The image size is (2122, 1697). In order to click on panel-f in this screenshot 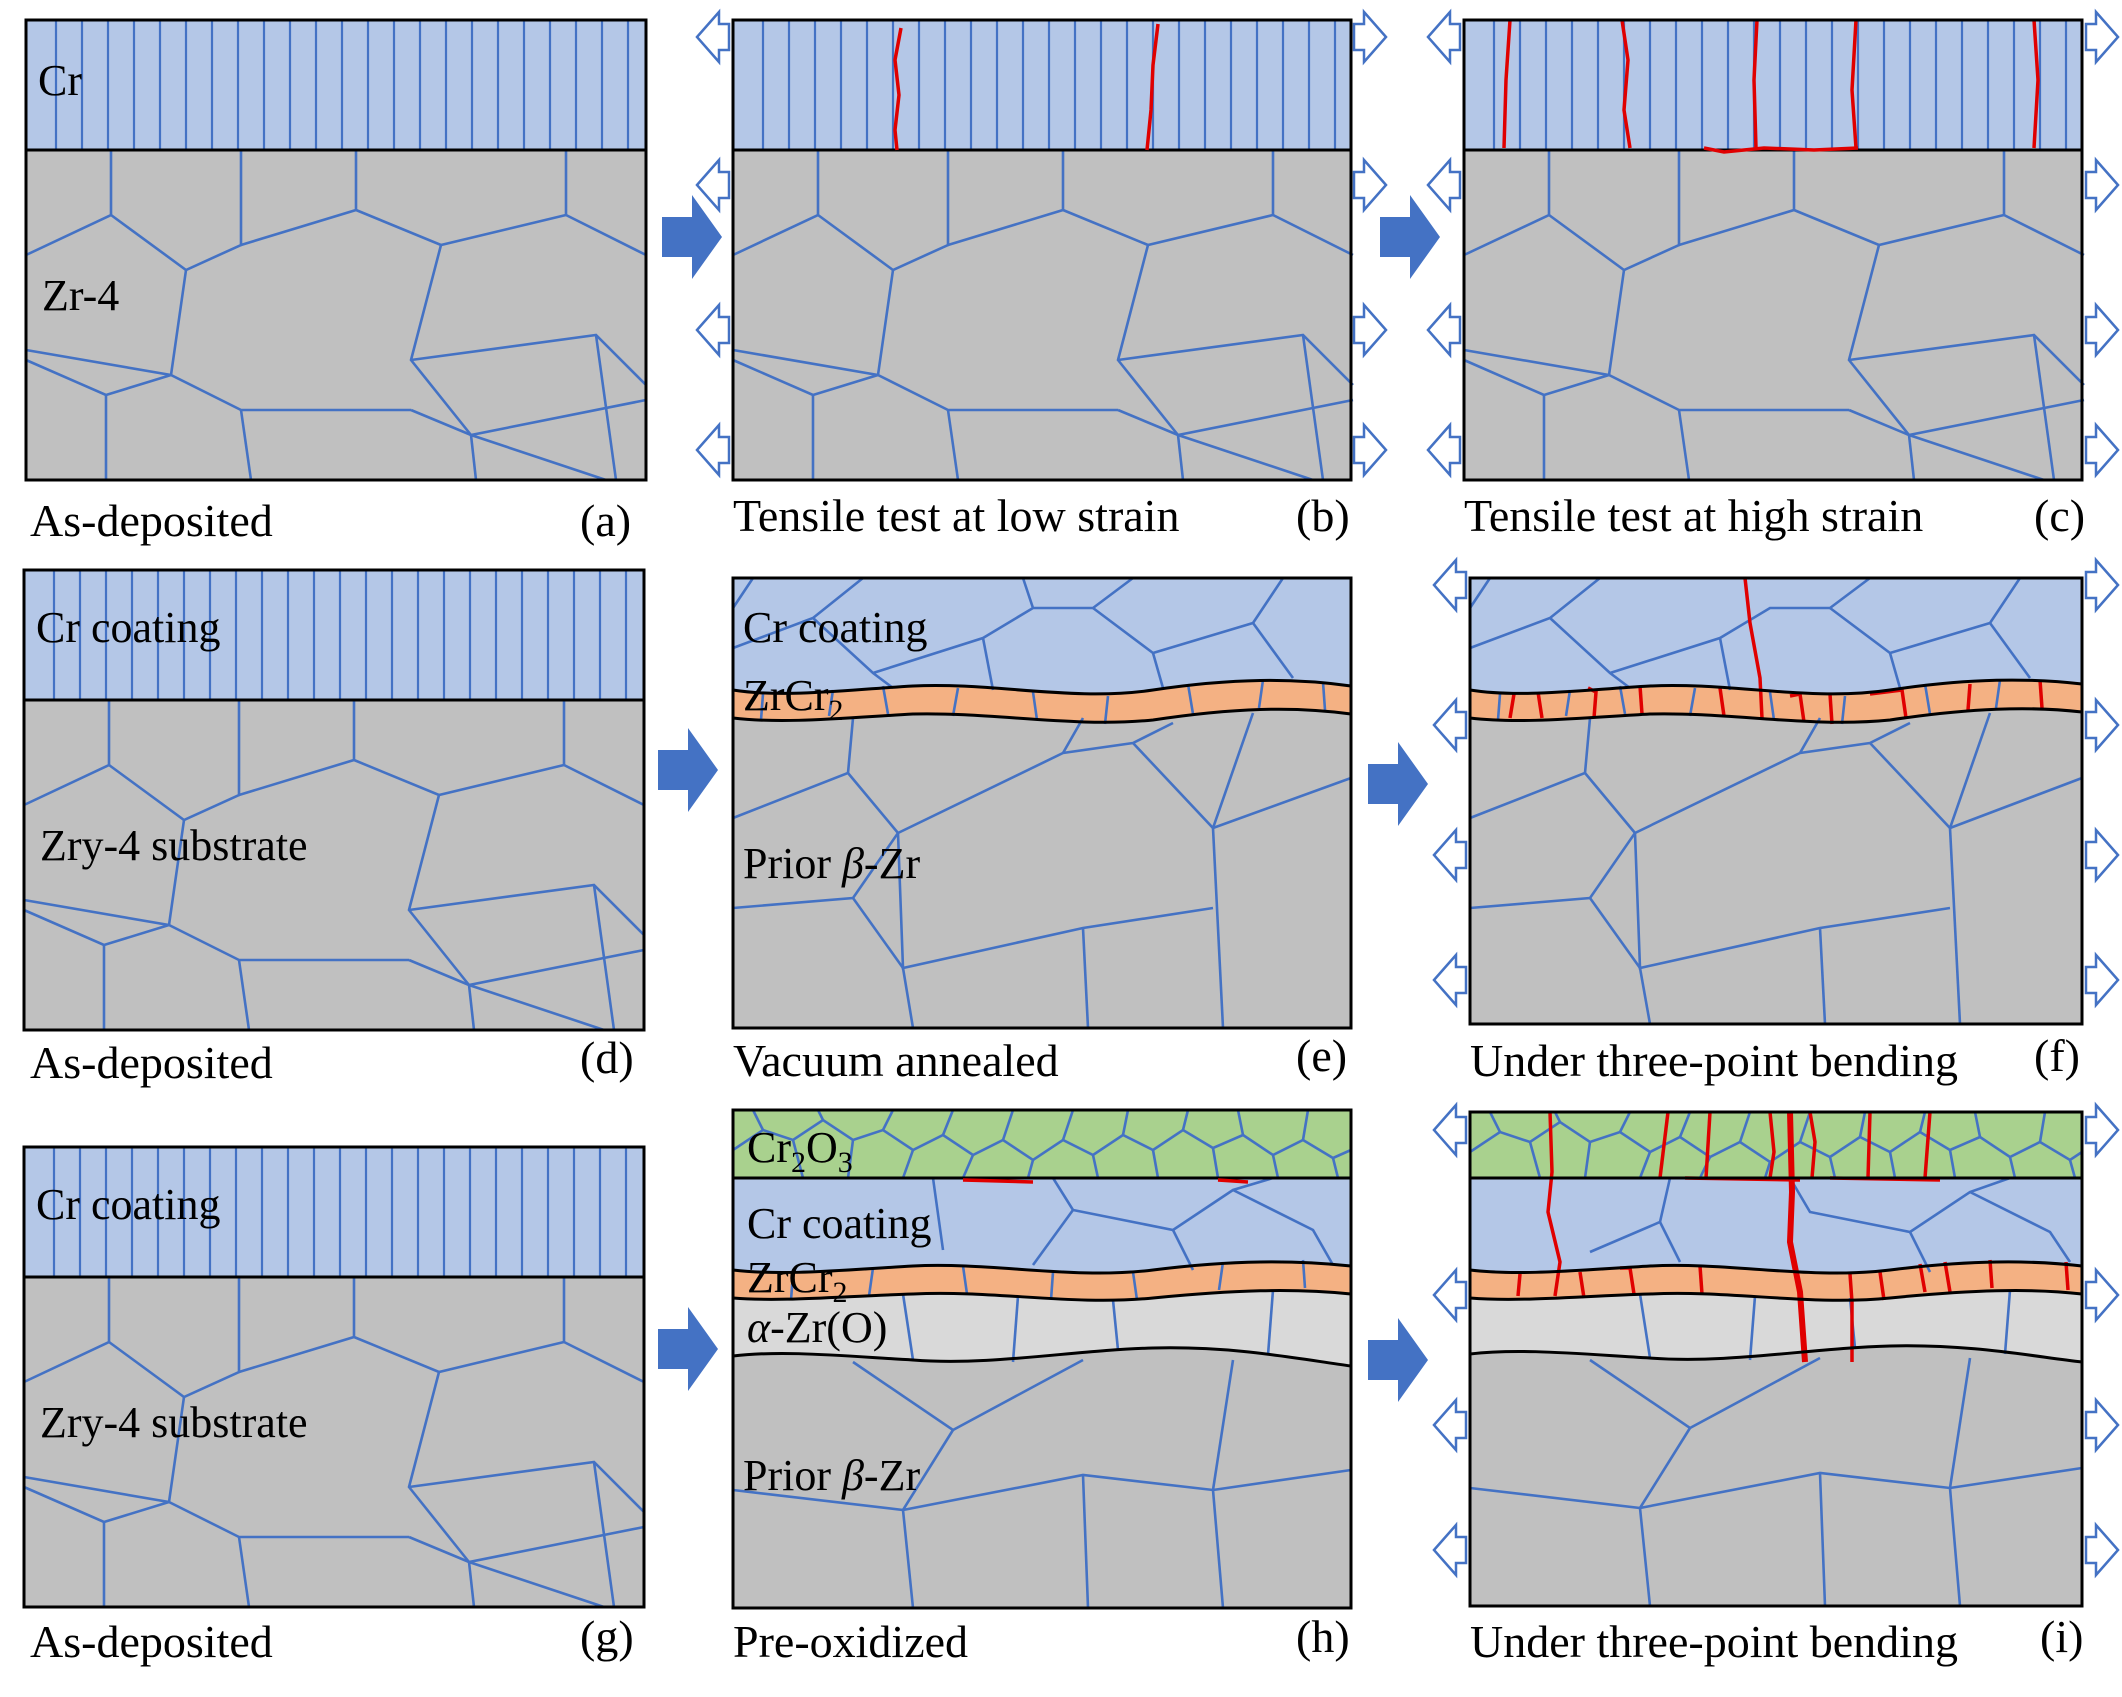, I will do `click(1776, 801)`.